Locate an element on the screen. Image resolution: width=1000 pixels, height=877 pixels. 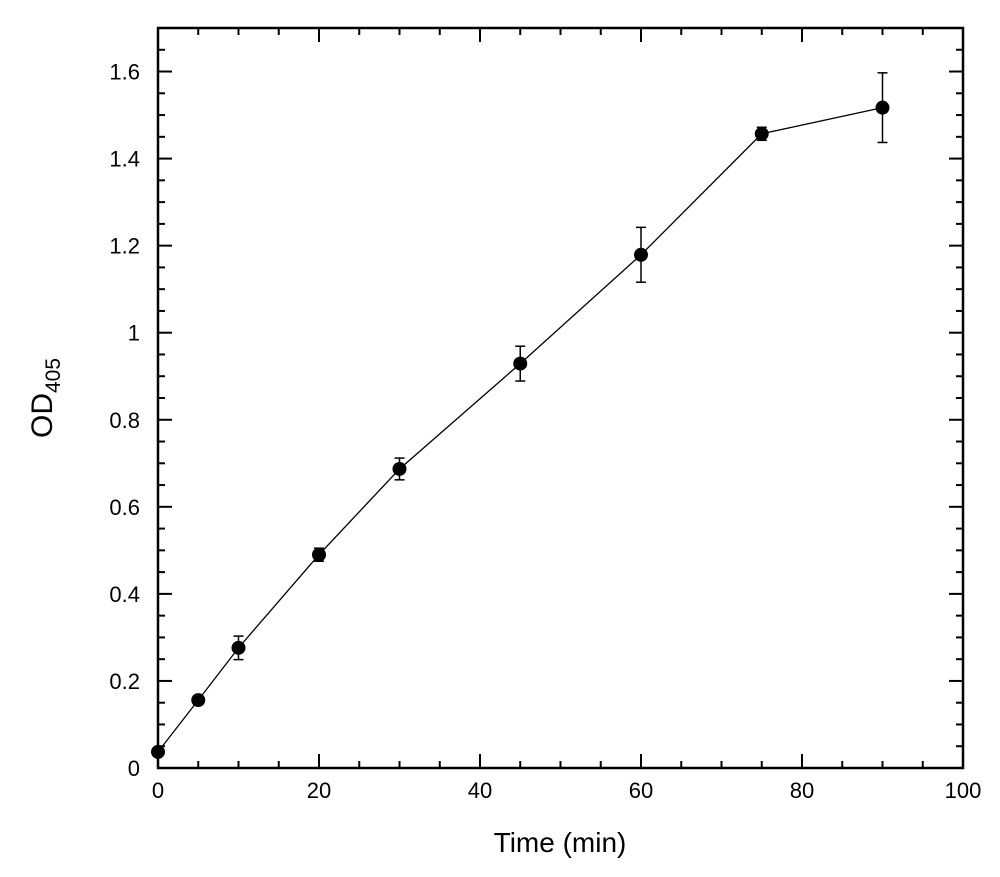
y-axis-label: OD405 is located at coordinates (45, 398).